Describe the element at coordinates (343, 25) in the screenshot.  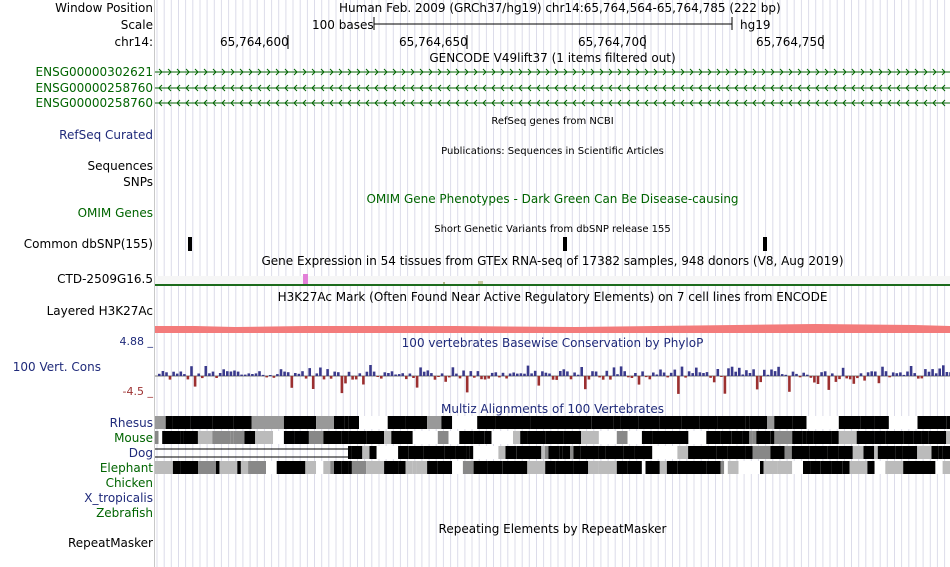
I see `scale-text: 100 bases` at that location.